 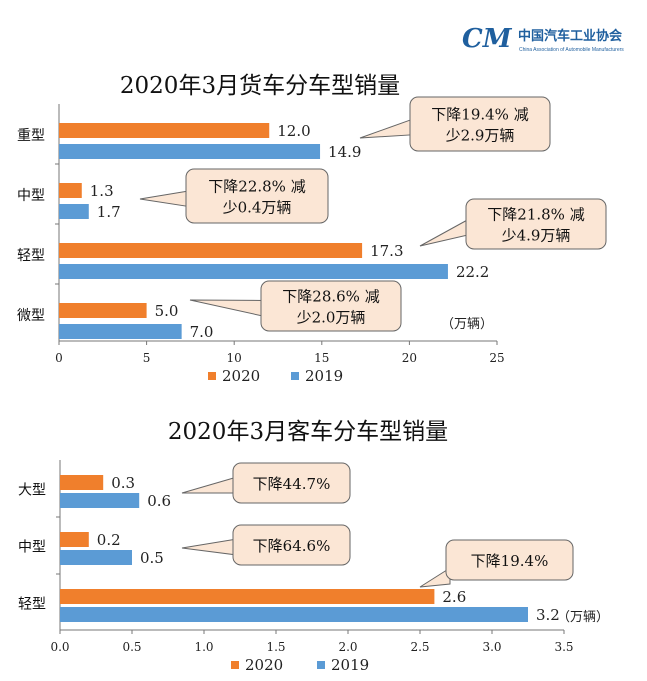 I want to click on callout-text: 下降28.6% 减, so click(x=330, y=297).